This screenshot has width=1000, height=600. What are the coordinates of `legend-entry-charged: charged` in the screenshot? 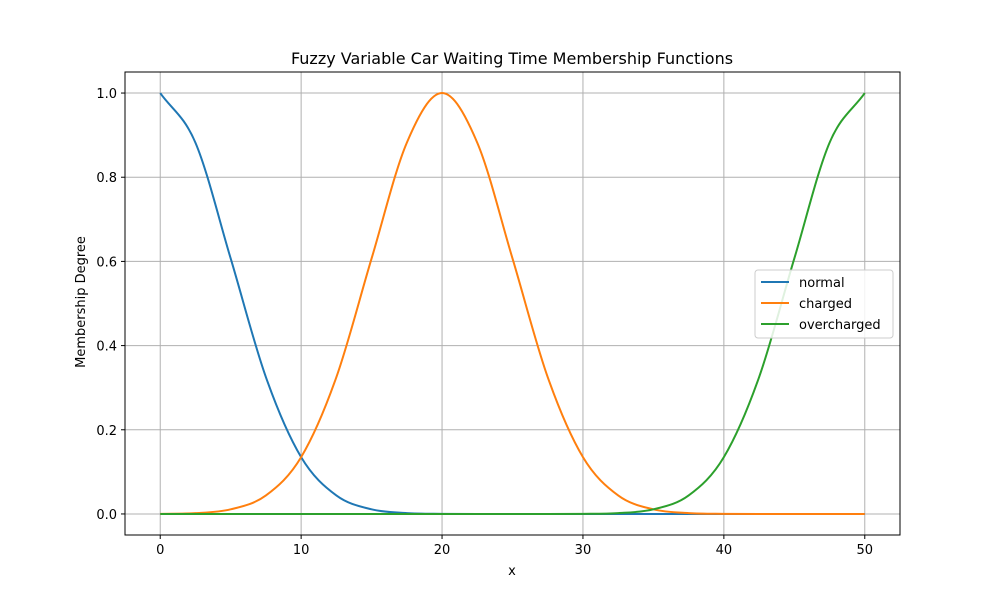 It's located at (825, 304).